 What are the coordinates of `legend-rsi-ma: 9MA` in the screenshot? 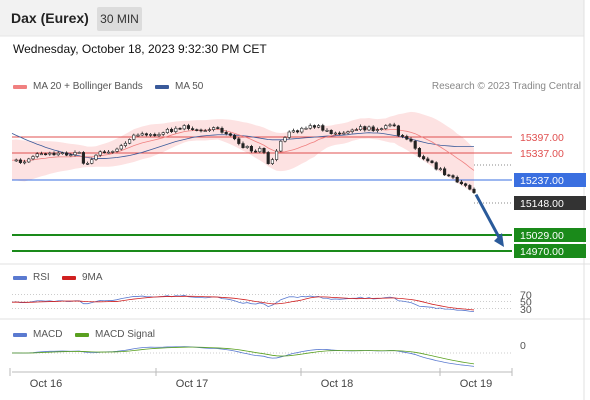 It's located at (82, 277).